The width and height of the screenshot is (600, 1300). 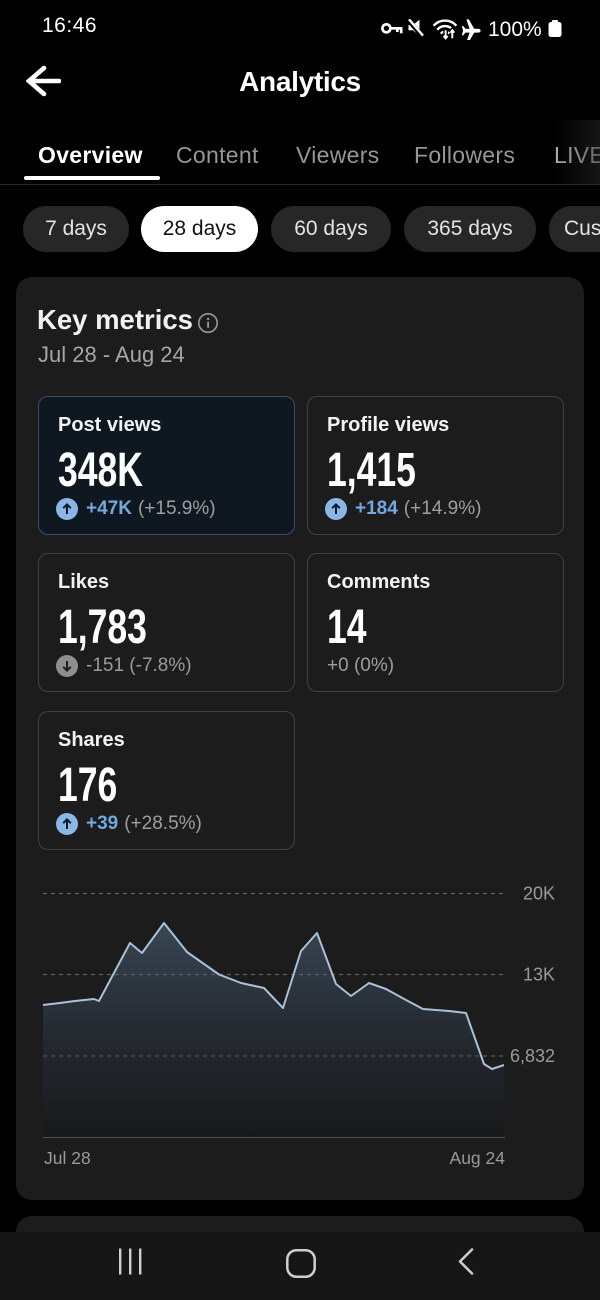 I want to click on svg-text: Aug 24, so click(x=478, y=1158).